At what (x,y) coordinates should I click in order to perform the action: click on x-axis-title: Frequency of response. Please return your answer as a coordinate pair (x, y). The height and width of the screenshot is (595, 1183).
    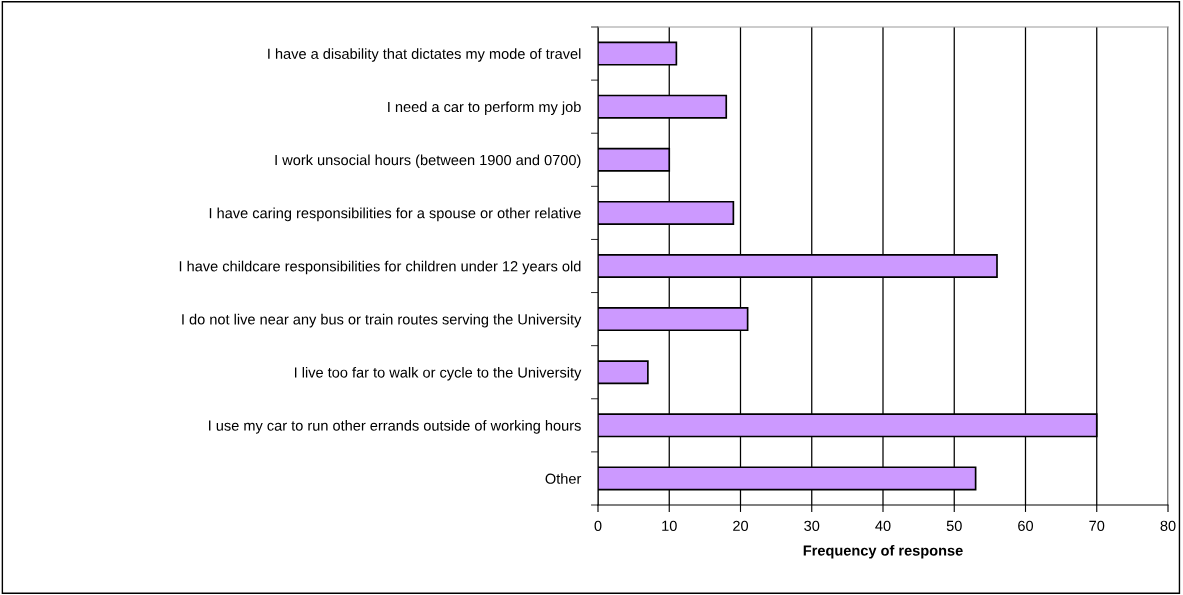
    Looking at the image, I should click on (883, 551).